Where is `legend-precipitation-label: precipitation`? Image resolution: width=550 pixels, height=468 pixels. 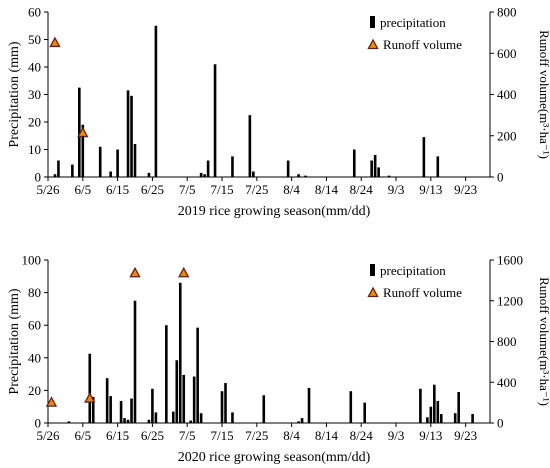 legend-precipitation-label: precipitation is located at coordinates (413, 270).